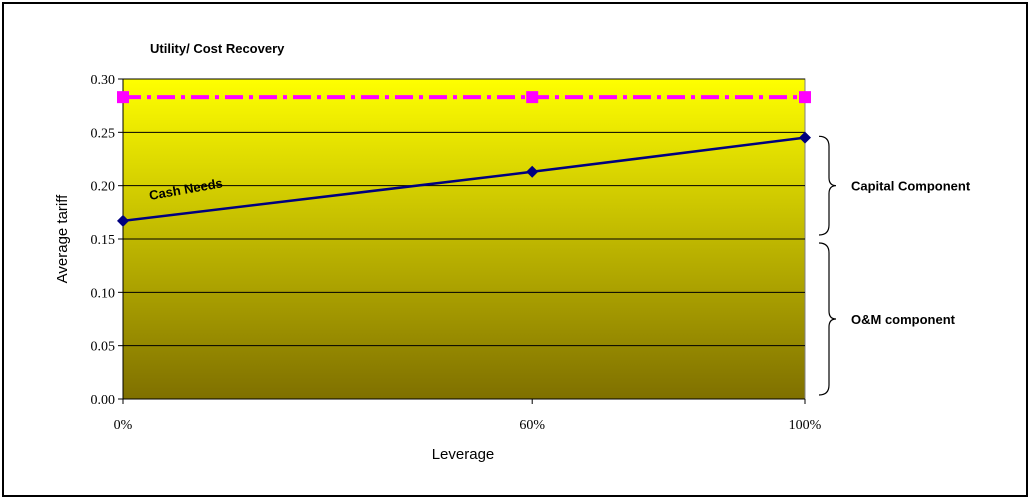  Describe the element at coordinates (103, 400) in the screenshot. I see `y-tick-label: 0.00` at that location.